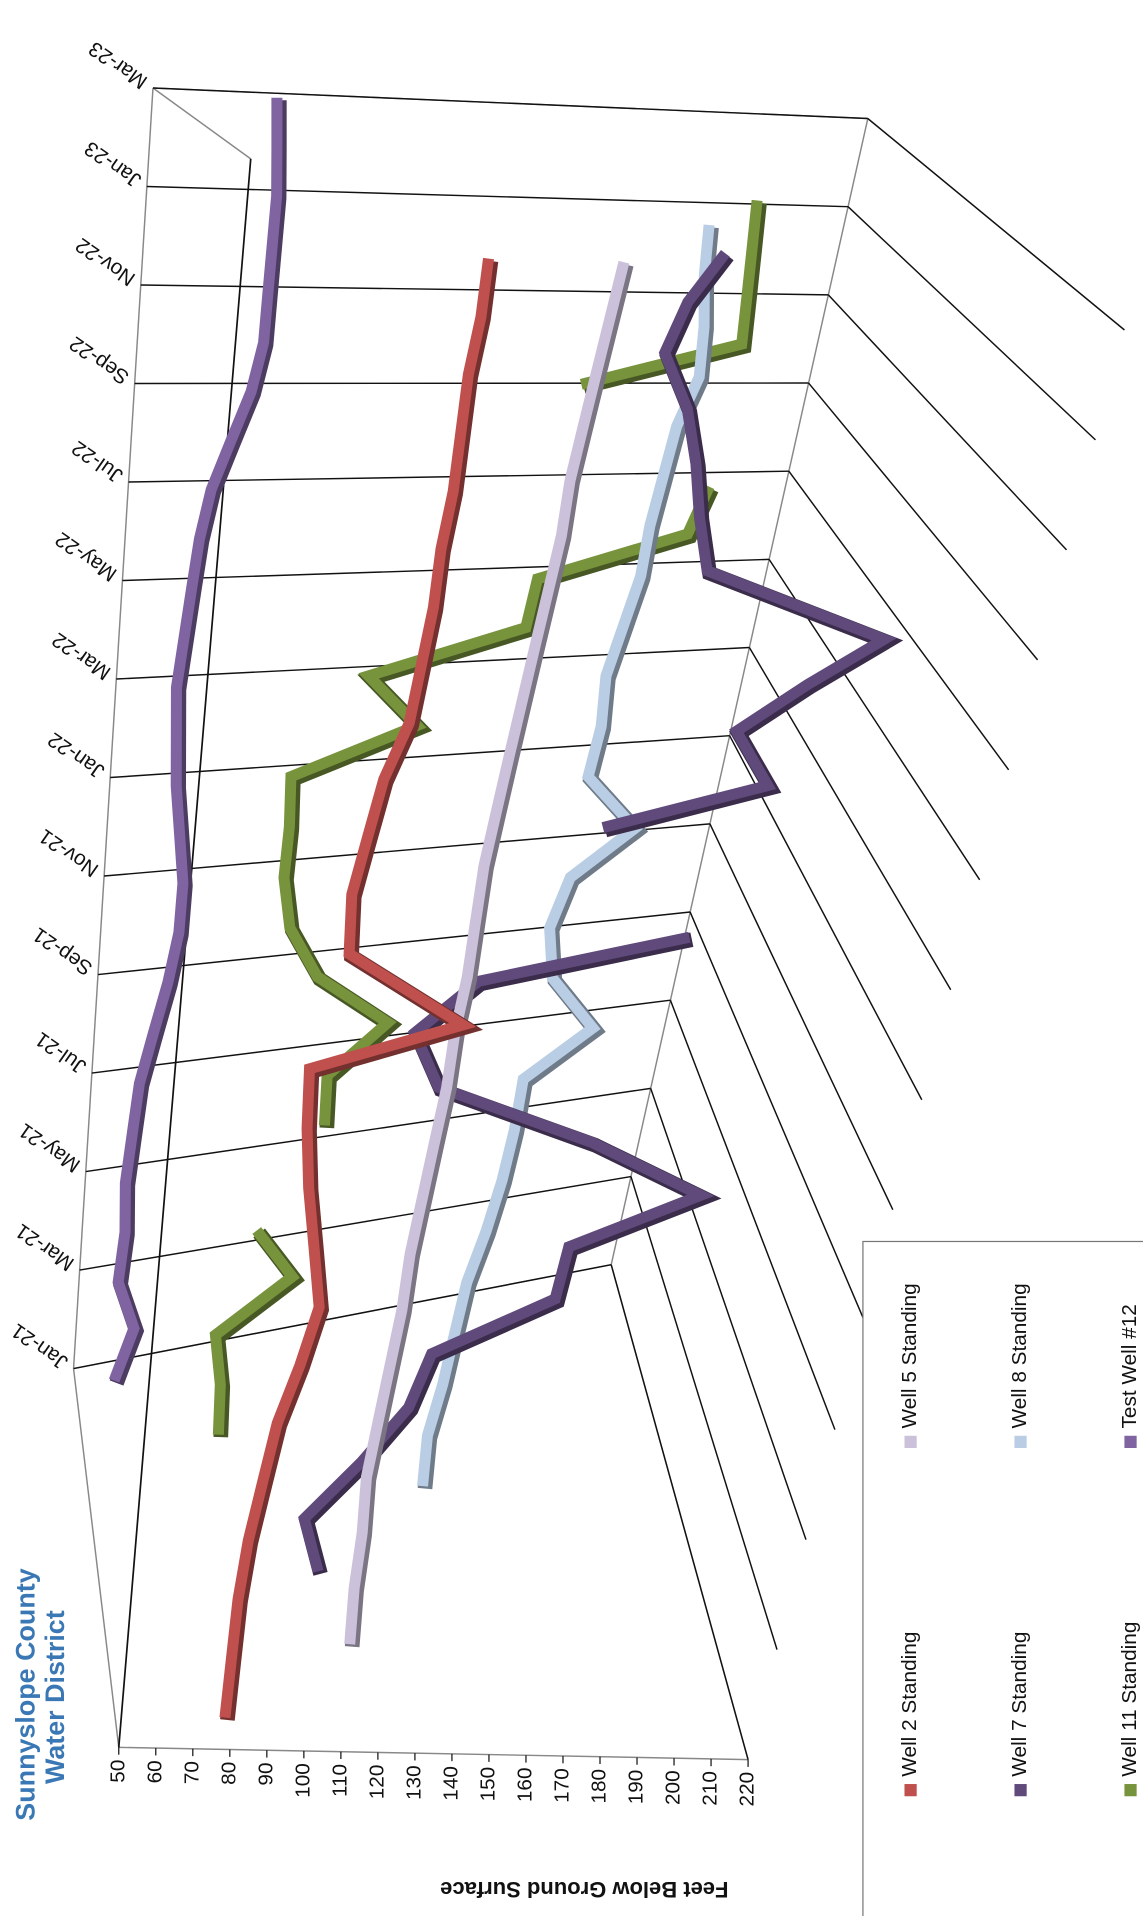 This screenshot has height=1916, width=1143. I want to click on y-tick-label: 100, so click(302, 1780).